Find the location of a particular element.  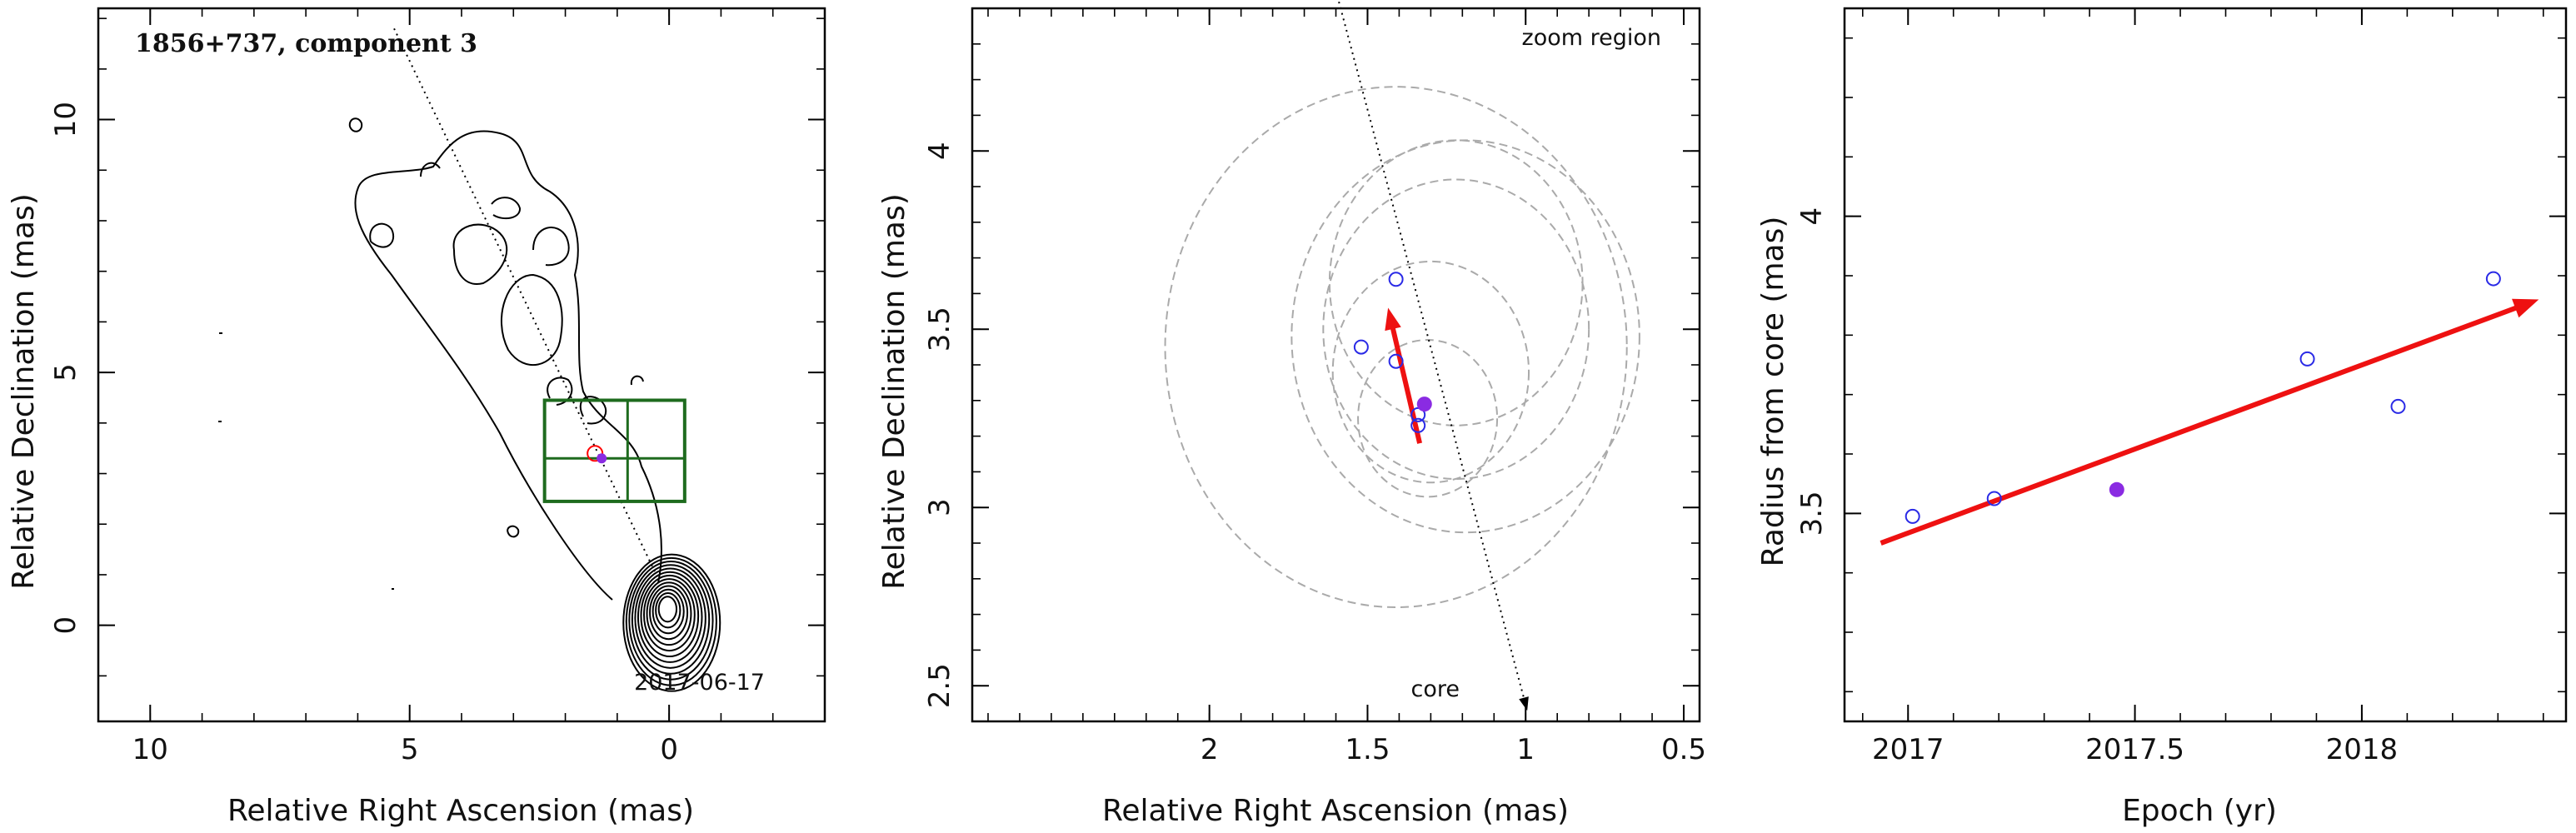

zoom-box is located at coordinates (614, 450).